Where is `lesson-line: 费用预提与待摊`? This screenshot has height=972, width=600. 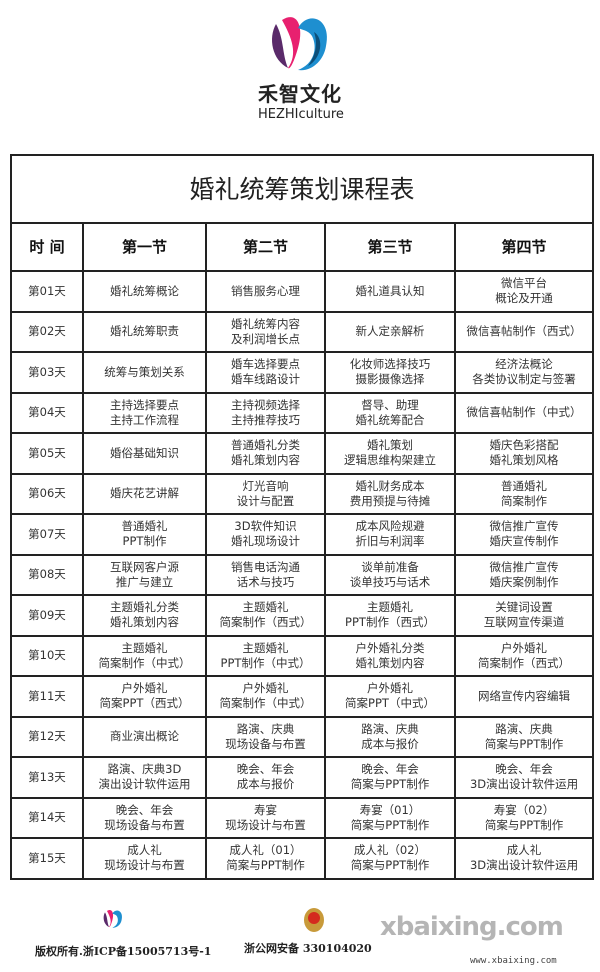
lesson-line: 费用预提与待摊 is located at coordinates (390, 500).